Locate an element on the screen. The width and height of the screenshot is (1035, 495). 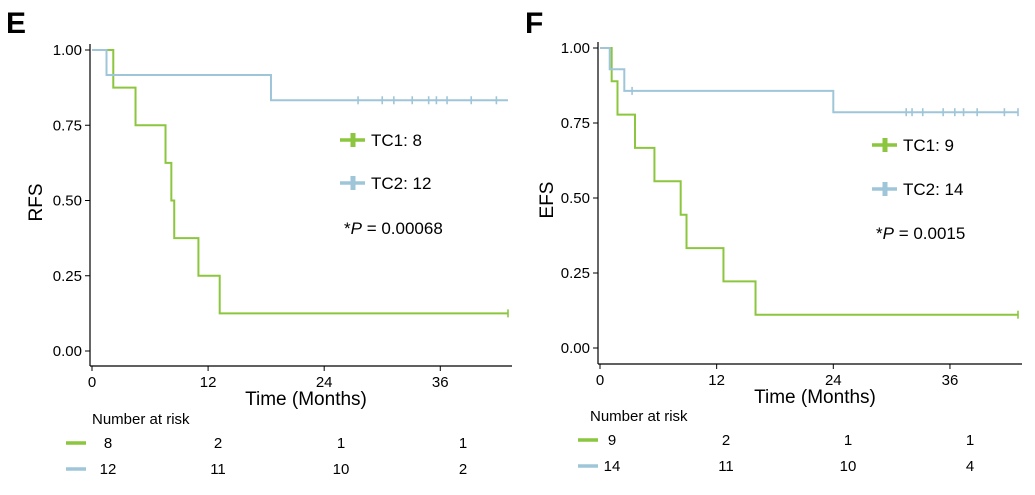
legend-entry: TC2: 14 is located at coordinates (933, 189).